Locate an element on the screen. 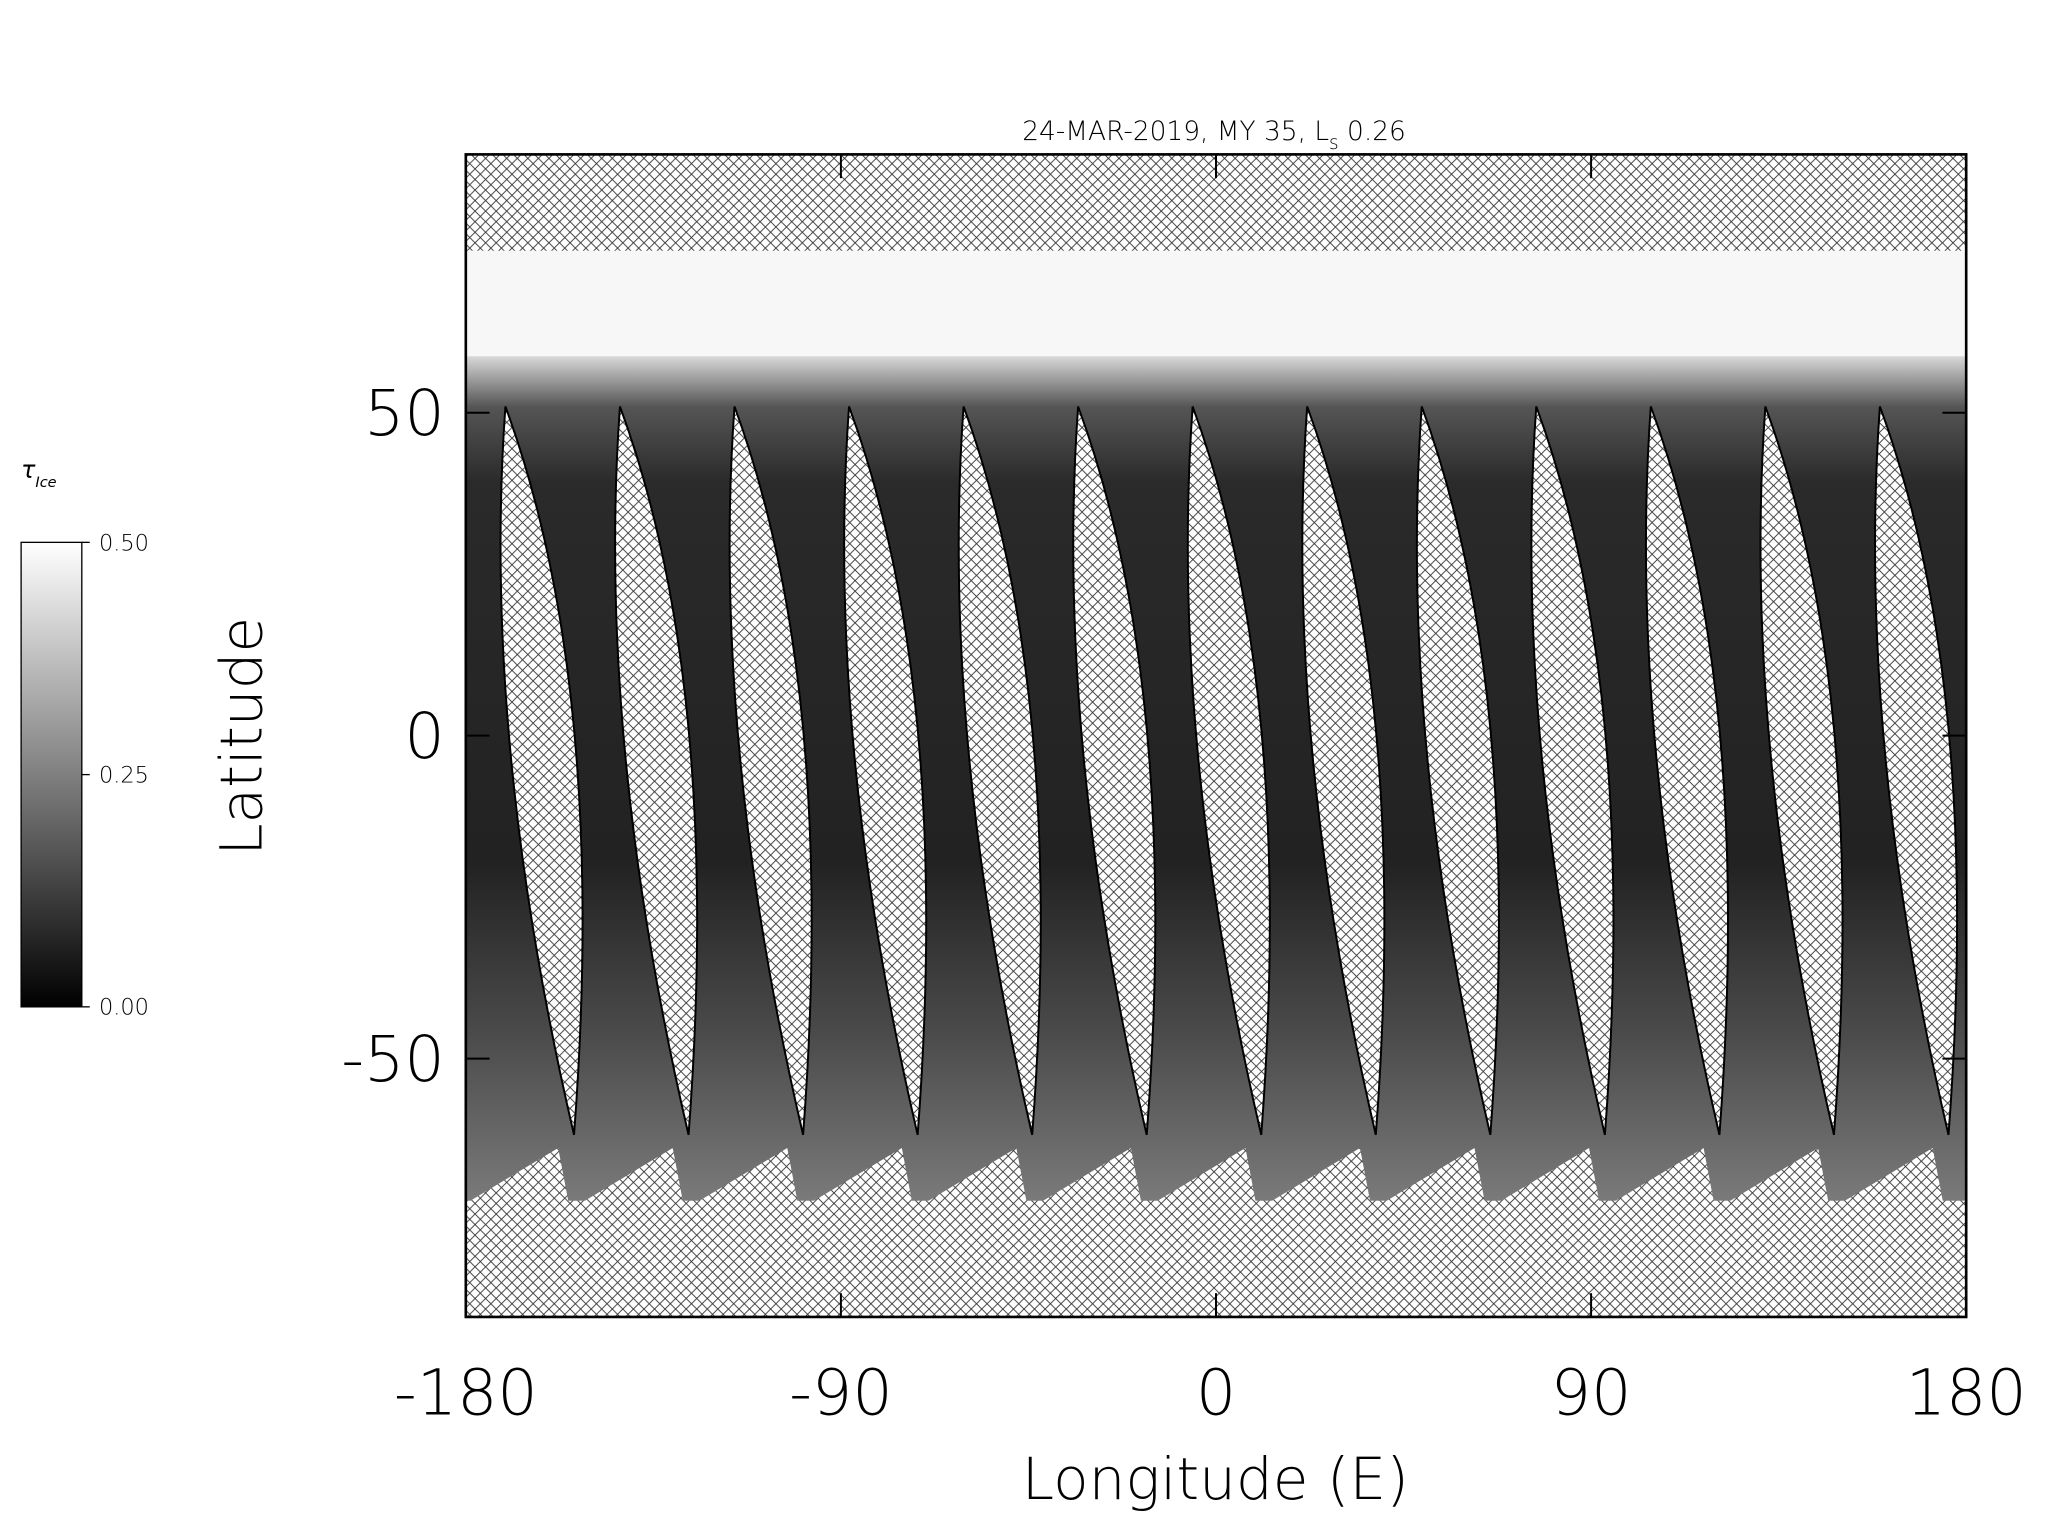 Image resolution: width=2048 pixels, height=1536 pixels. y-axis-label: Latitude is located at coordinates (241, 736).